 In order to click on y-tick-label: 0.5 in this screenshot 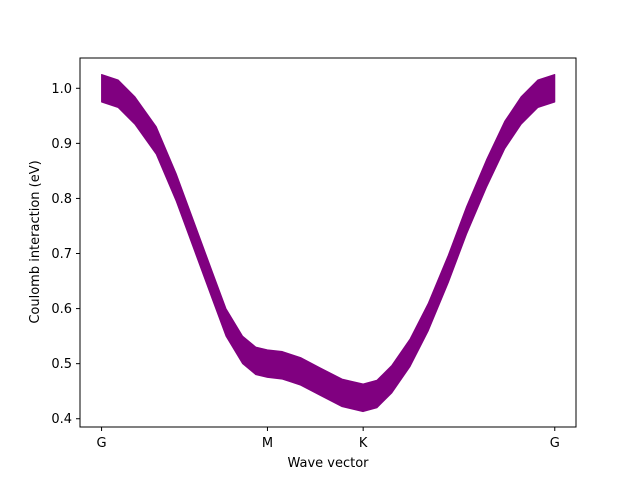, I will do `click(61, 364)`.